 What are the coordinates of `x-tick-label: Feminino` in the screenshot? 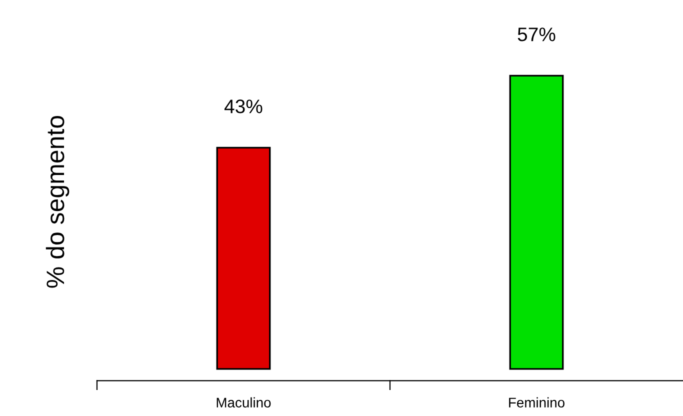 It's located at (536, 402).